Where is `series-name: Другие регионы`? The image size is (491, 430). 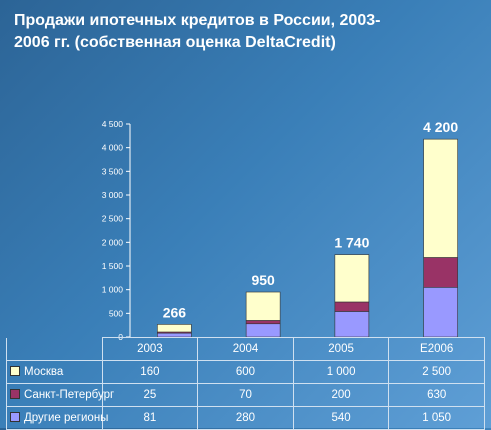 series-name: Другие регионы is located at coordinates (66, 418).